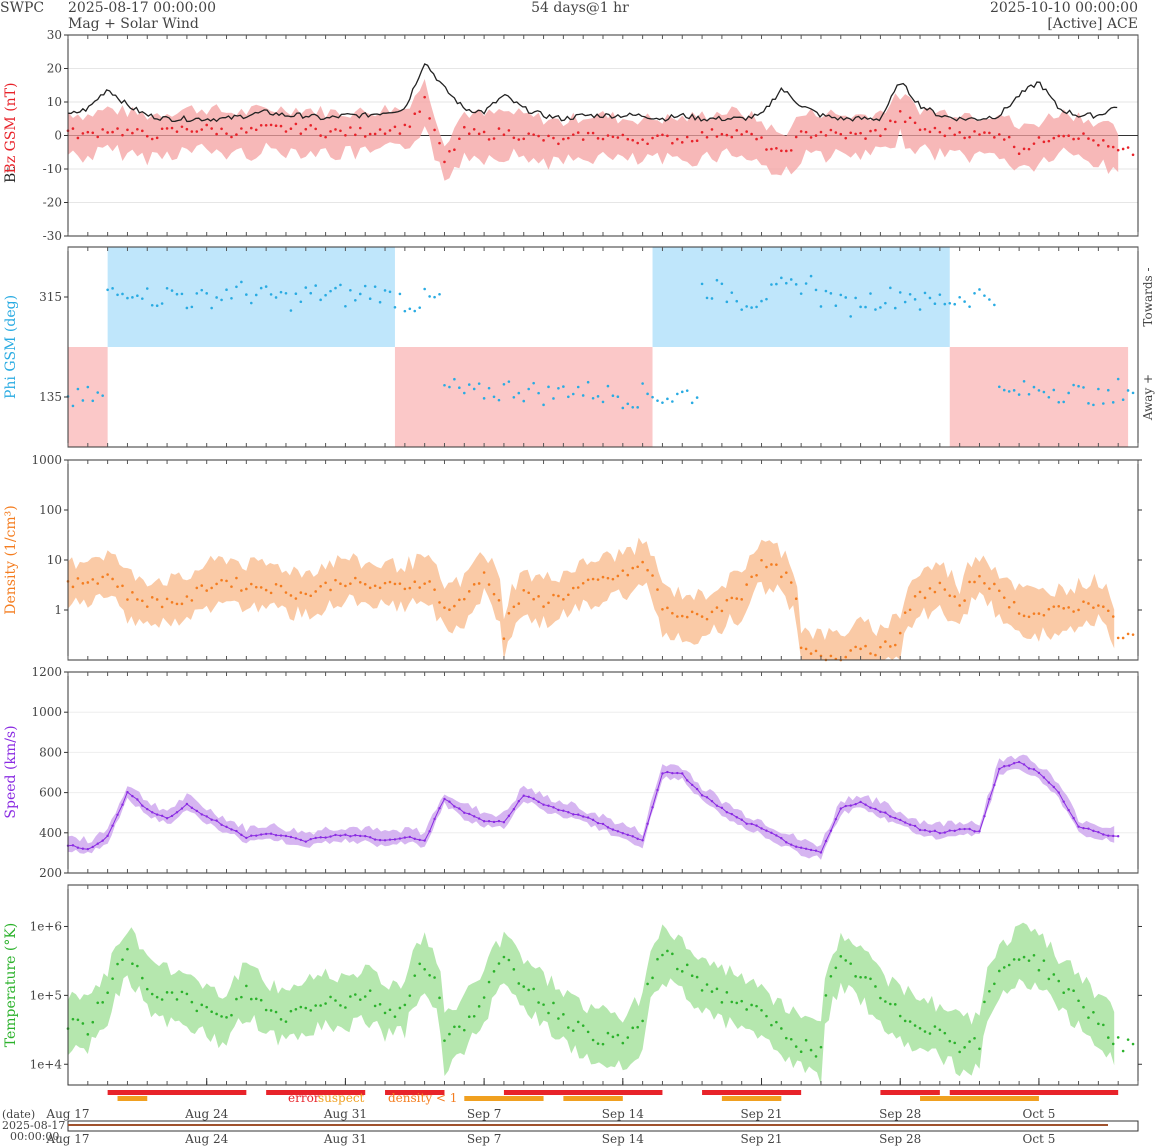 Image resolution: width=1158 pixels, height=1146 pixels. I want to click on density-range-band, so click(591, 598).